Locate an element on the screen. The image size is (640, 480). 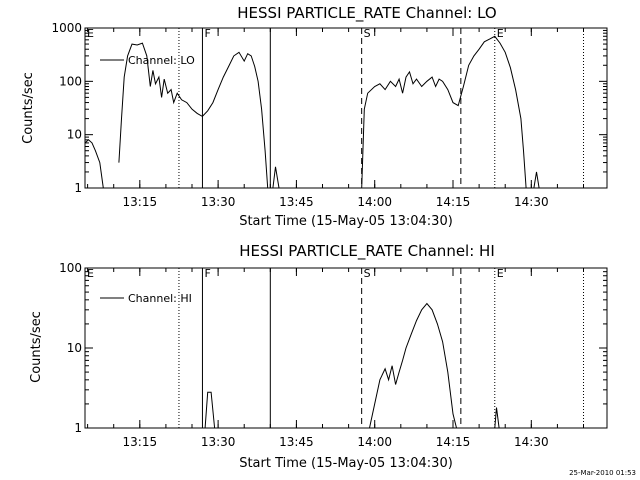
y-tick-label-lo: 10 is located at coordinates (74, 135).